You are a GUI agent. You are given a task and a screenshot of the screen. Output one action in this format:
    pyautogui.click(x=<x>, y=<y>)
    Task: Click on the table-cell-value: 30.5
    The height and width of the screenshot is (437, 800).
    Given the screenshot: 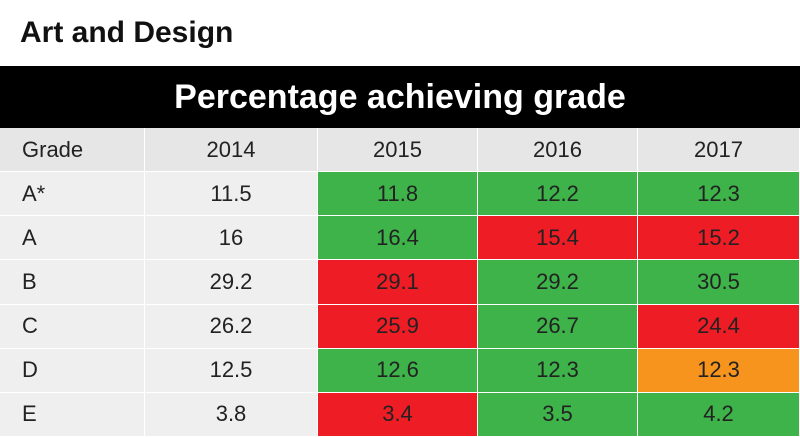 What is the action you would take?
    pyautogui.click(x=719, y=282)
    